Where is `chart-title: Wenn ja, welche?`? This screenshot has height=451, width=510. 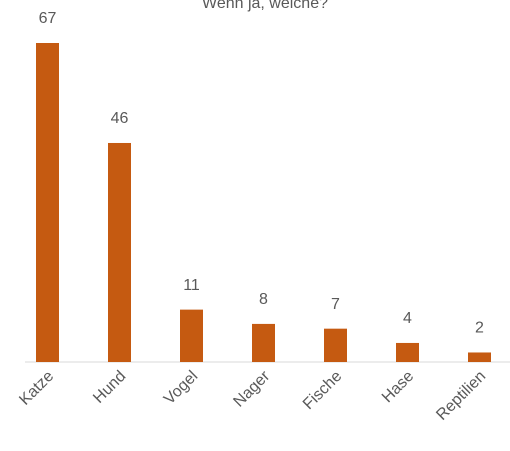 chart-title: Wenn ja, welche? is located at coordinates (265, 6).